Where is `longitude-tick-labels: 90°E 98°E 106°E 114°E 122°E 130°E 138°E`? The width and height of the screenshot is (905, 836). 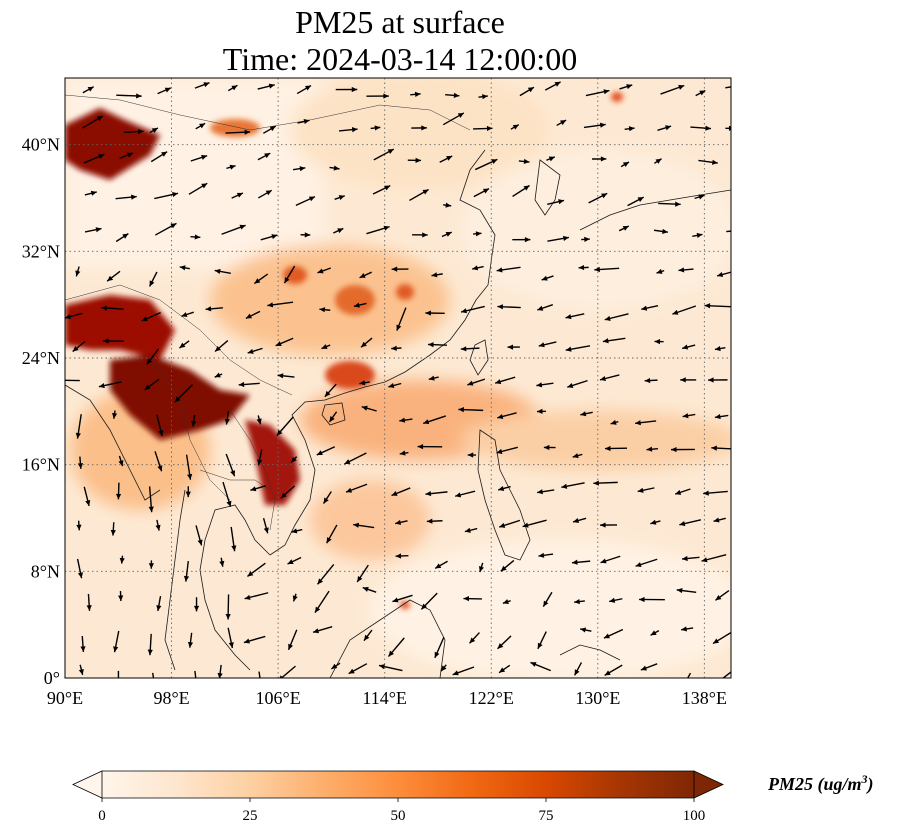 longitude-tick-labels: 90°E 98°E 106°E 114°E 122°E 130°E 138°E is located at coordinates (387, 698).